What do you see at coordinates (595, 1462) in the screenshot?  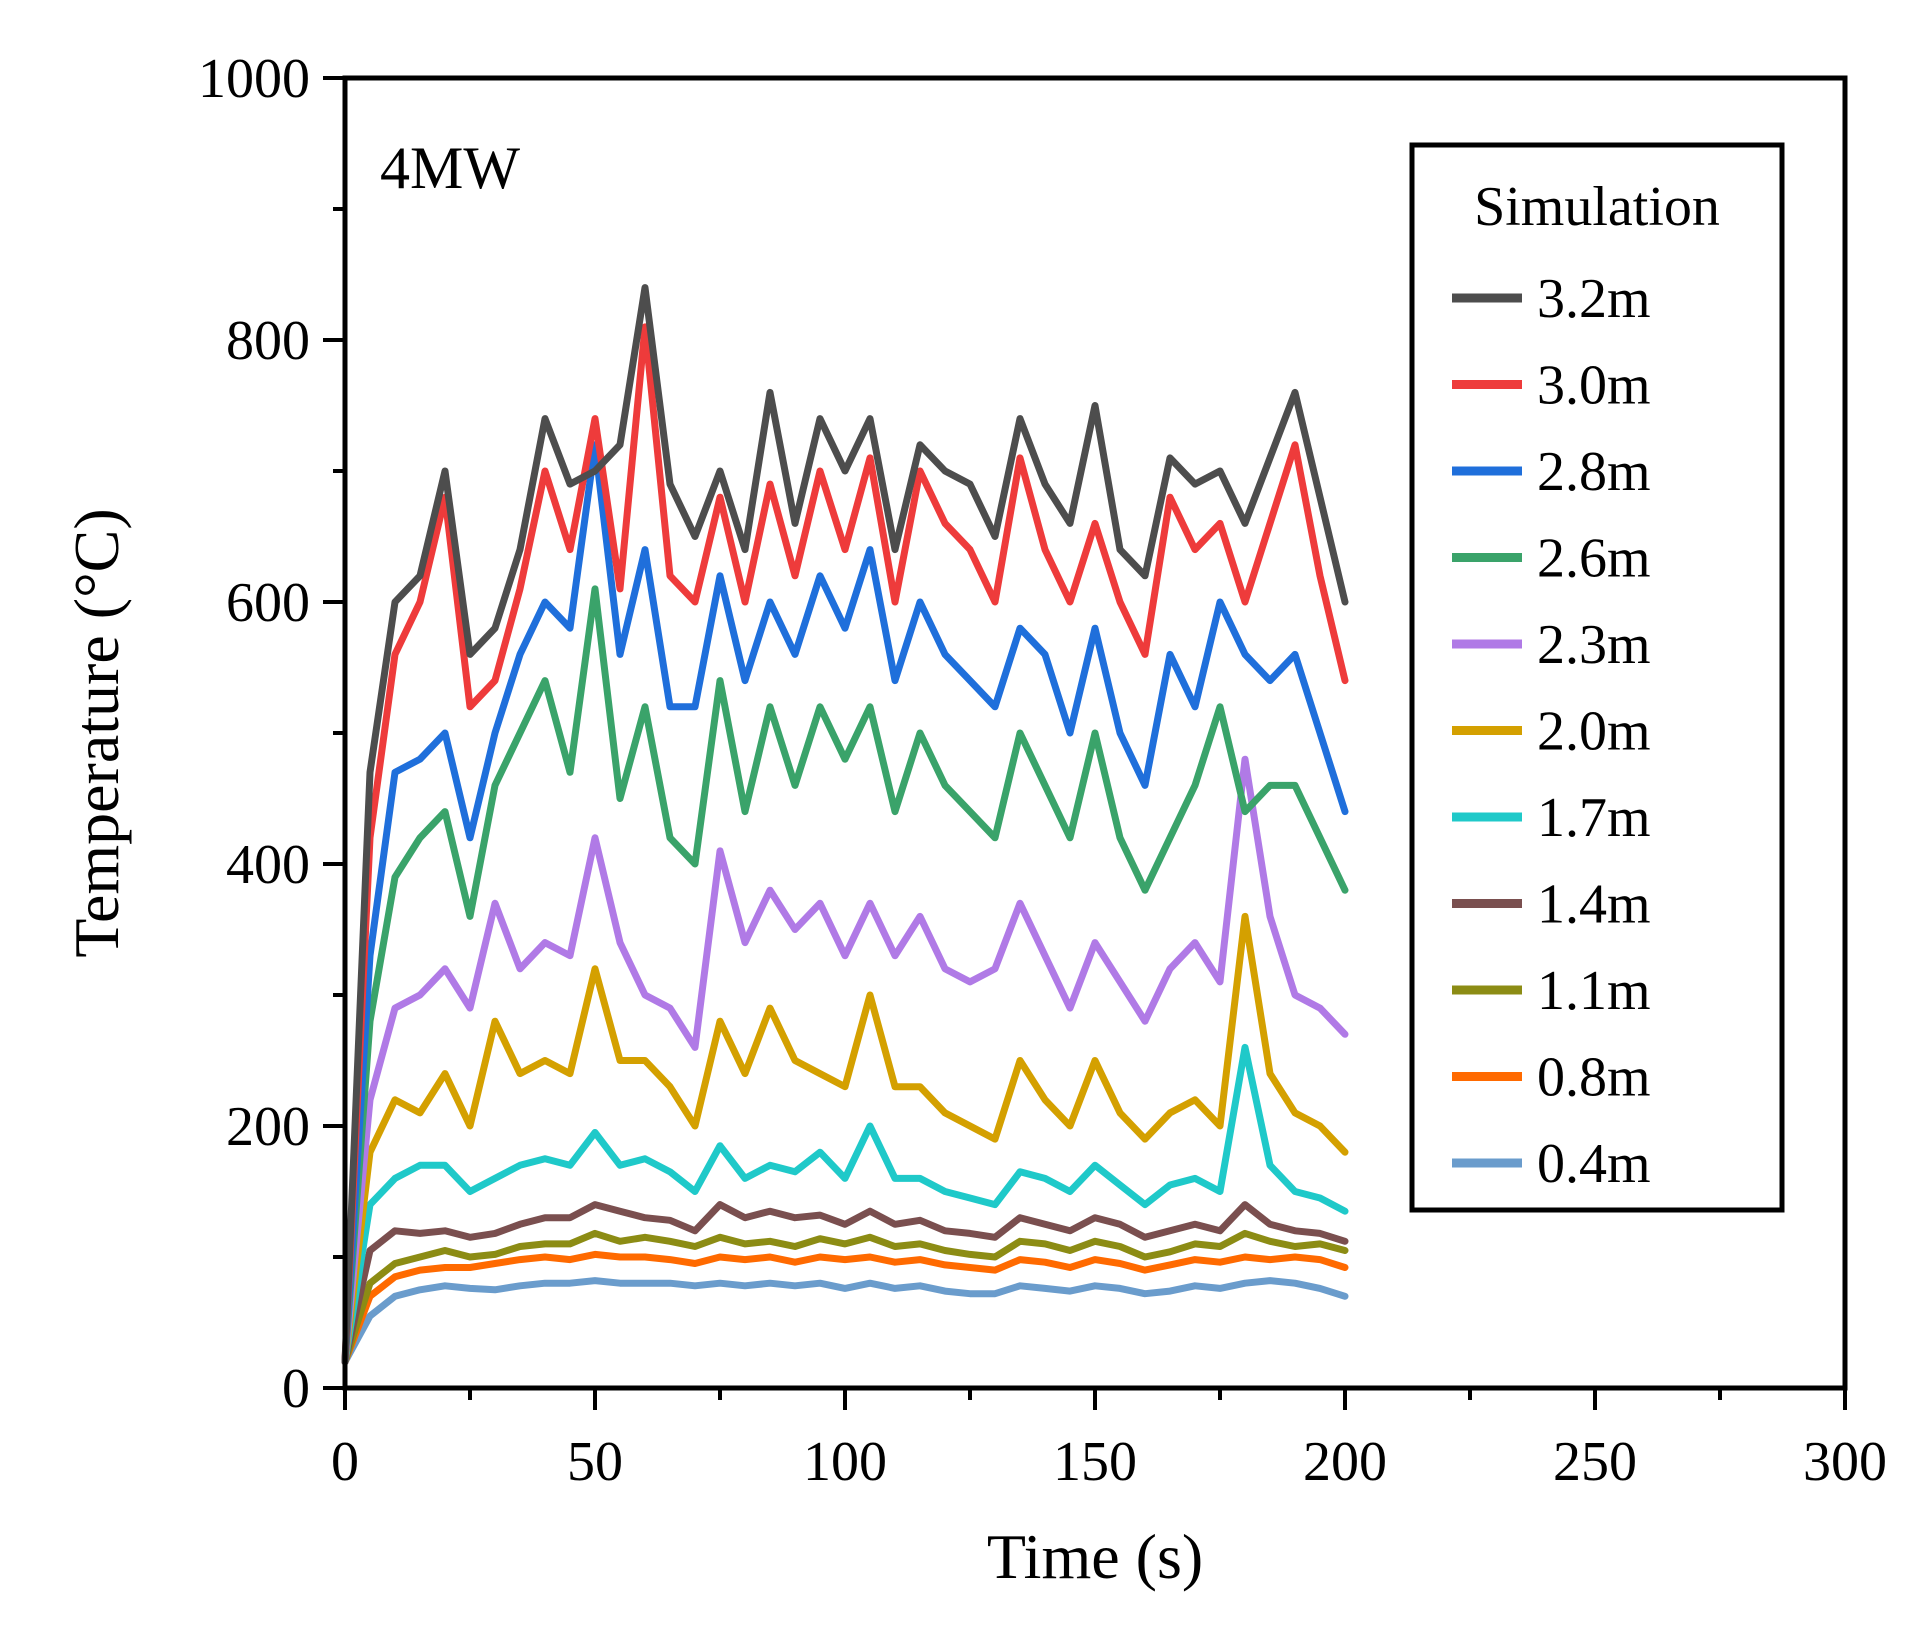 I see `x-tick-label: 50` at bounding box center [595, 1462].